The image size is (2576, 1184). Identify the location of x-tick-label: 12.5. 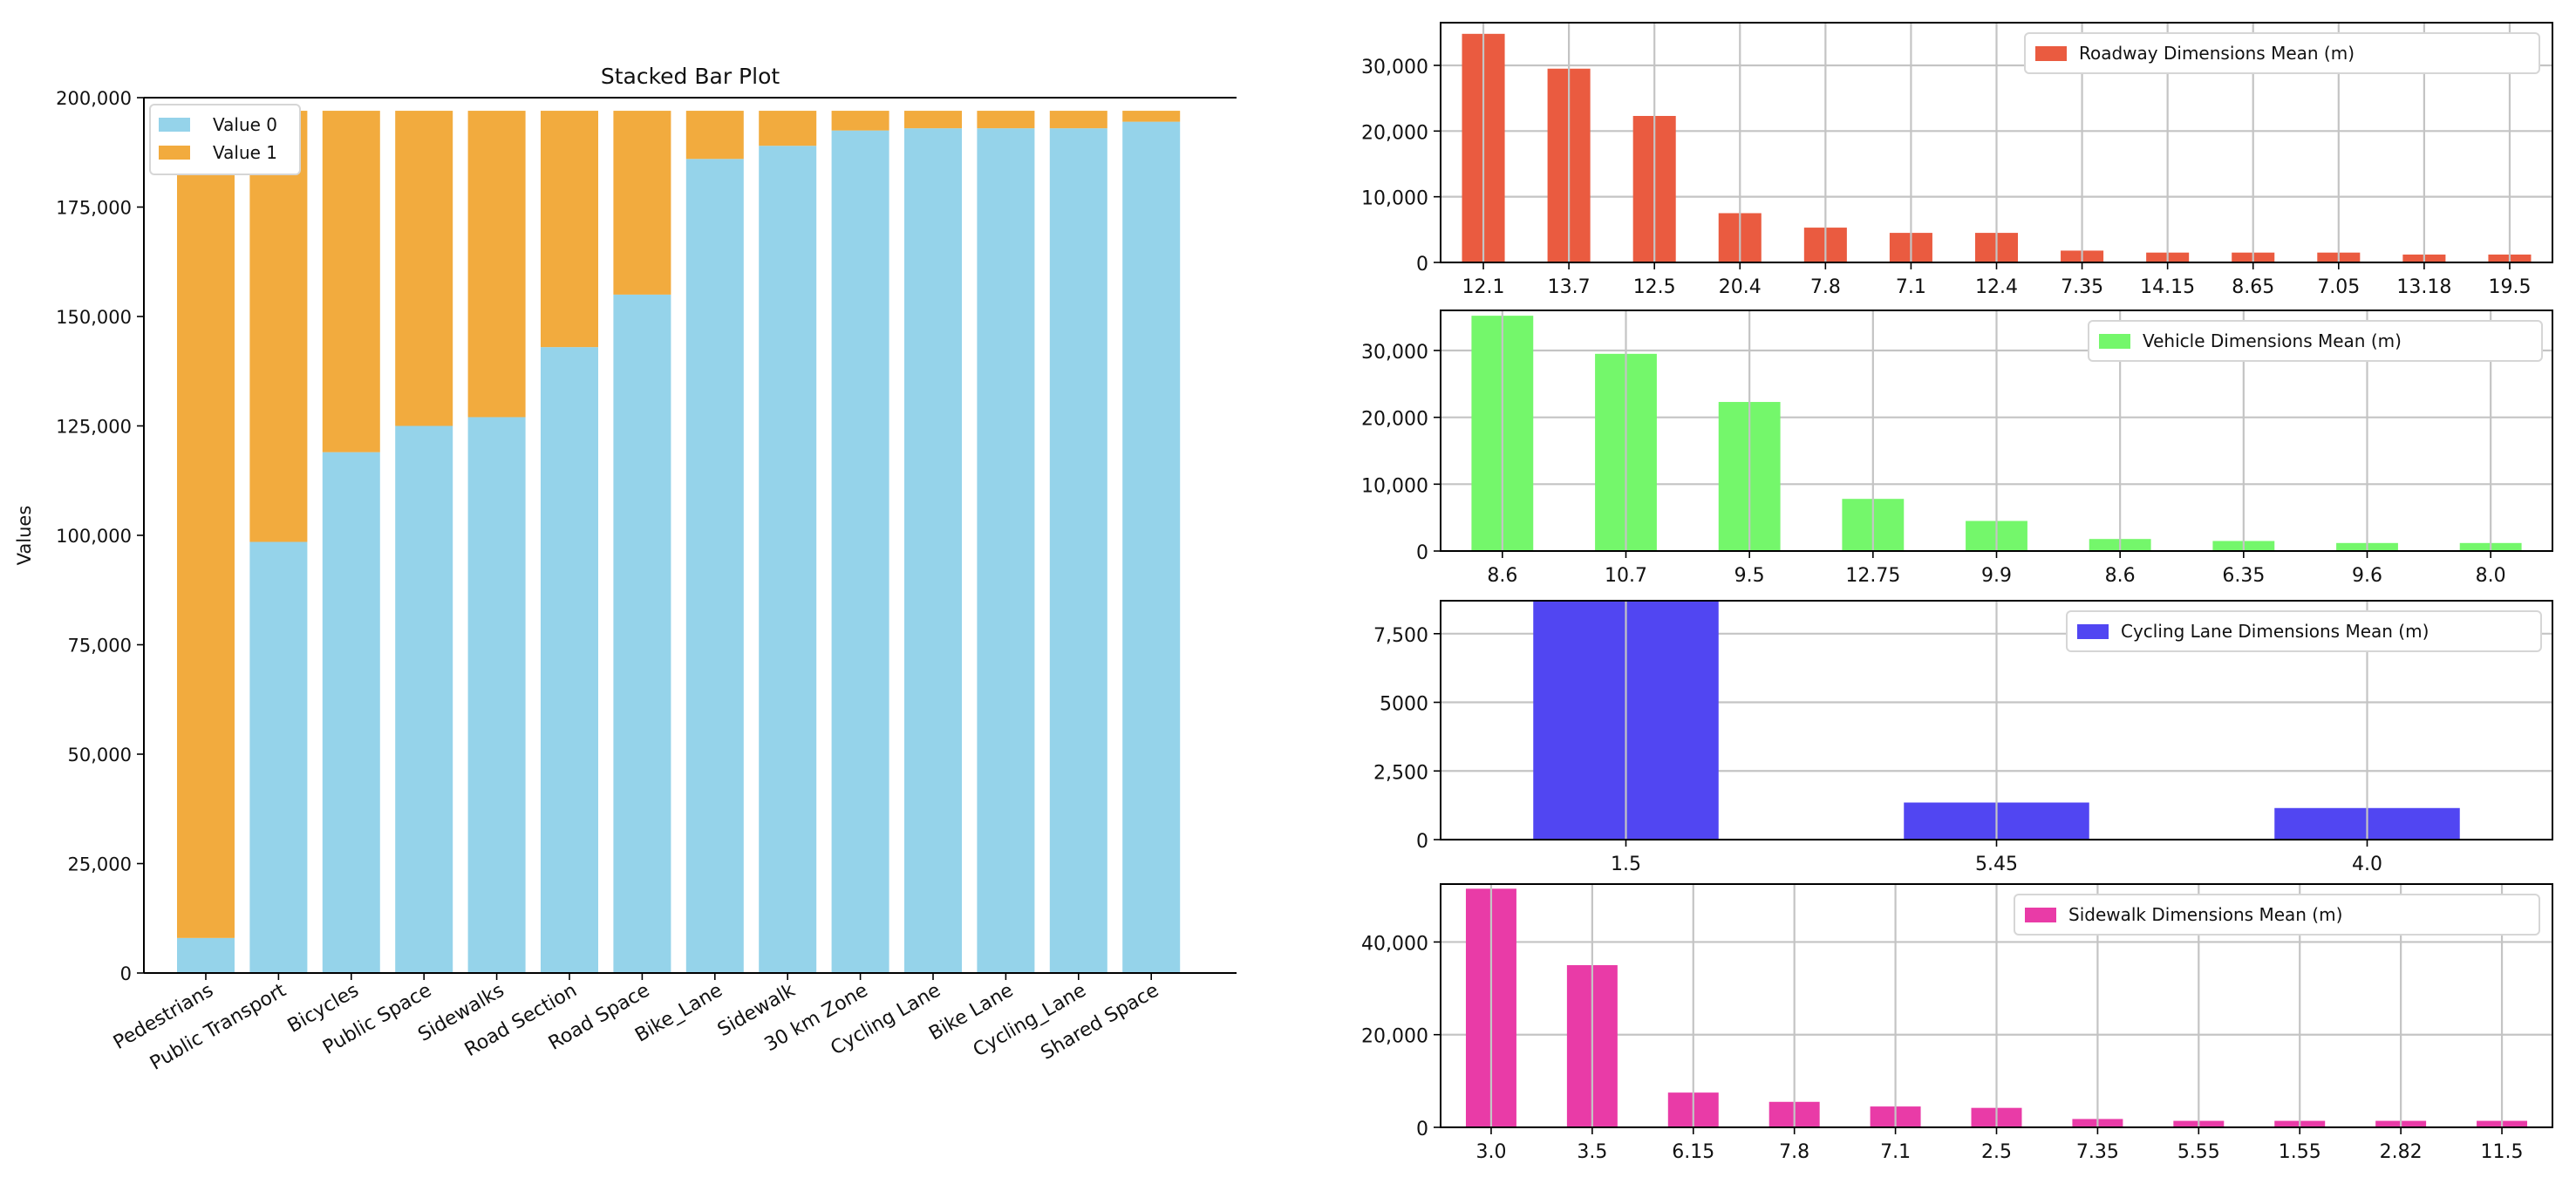
(1655, 287).